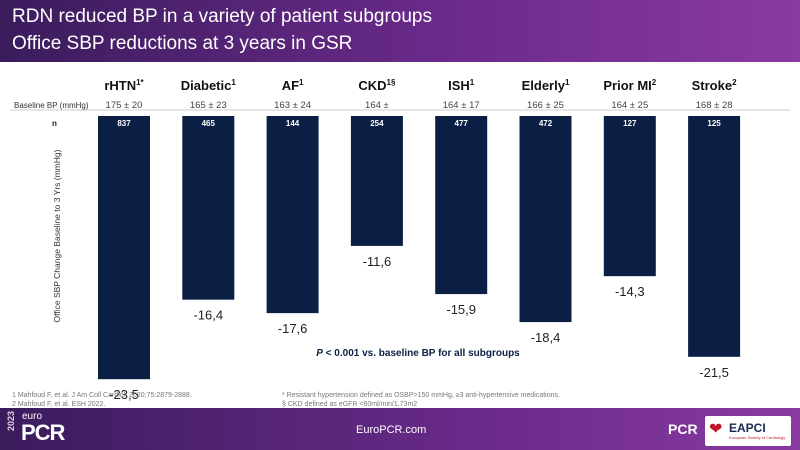 The width and height of the screenshot is (800, 450). What do you see at coordinates (208, 315) in the screenshot?
I see `value-label-diabetic: -16,4` at bounding box center [208, 315].